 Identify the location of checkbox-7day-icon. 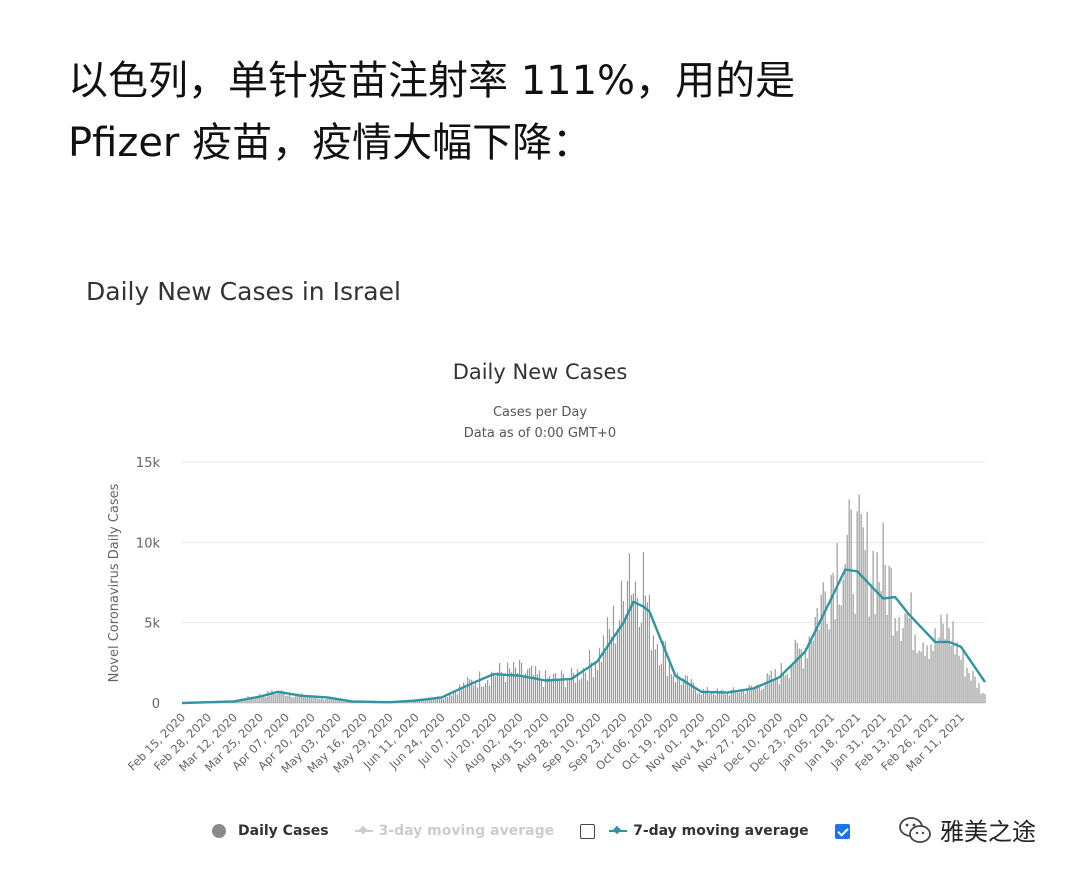
(842, 831).